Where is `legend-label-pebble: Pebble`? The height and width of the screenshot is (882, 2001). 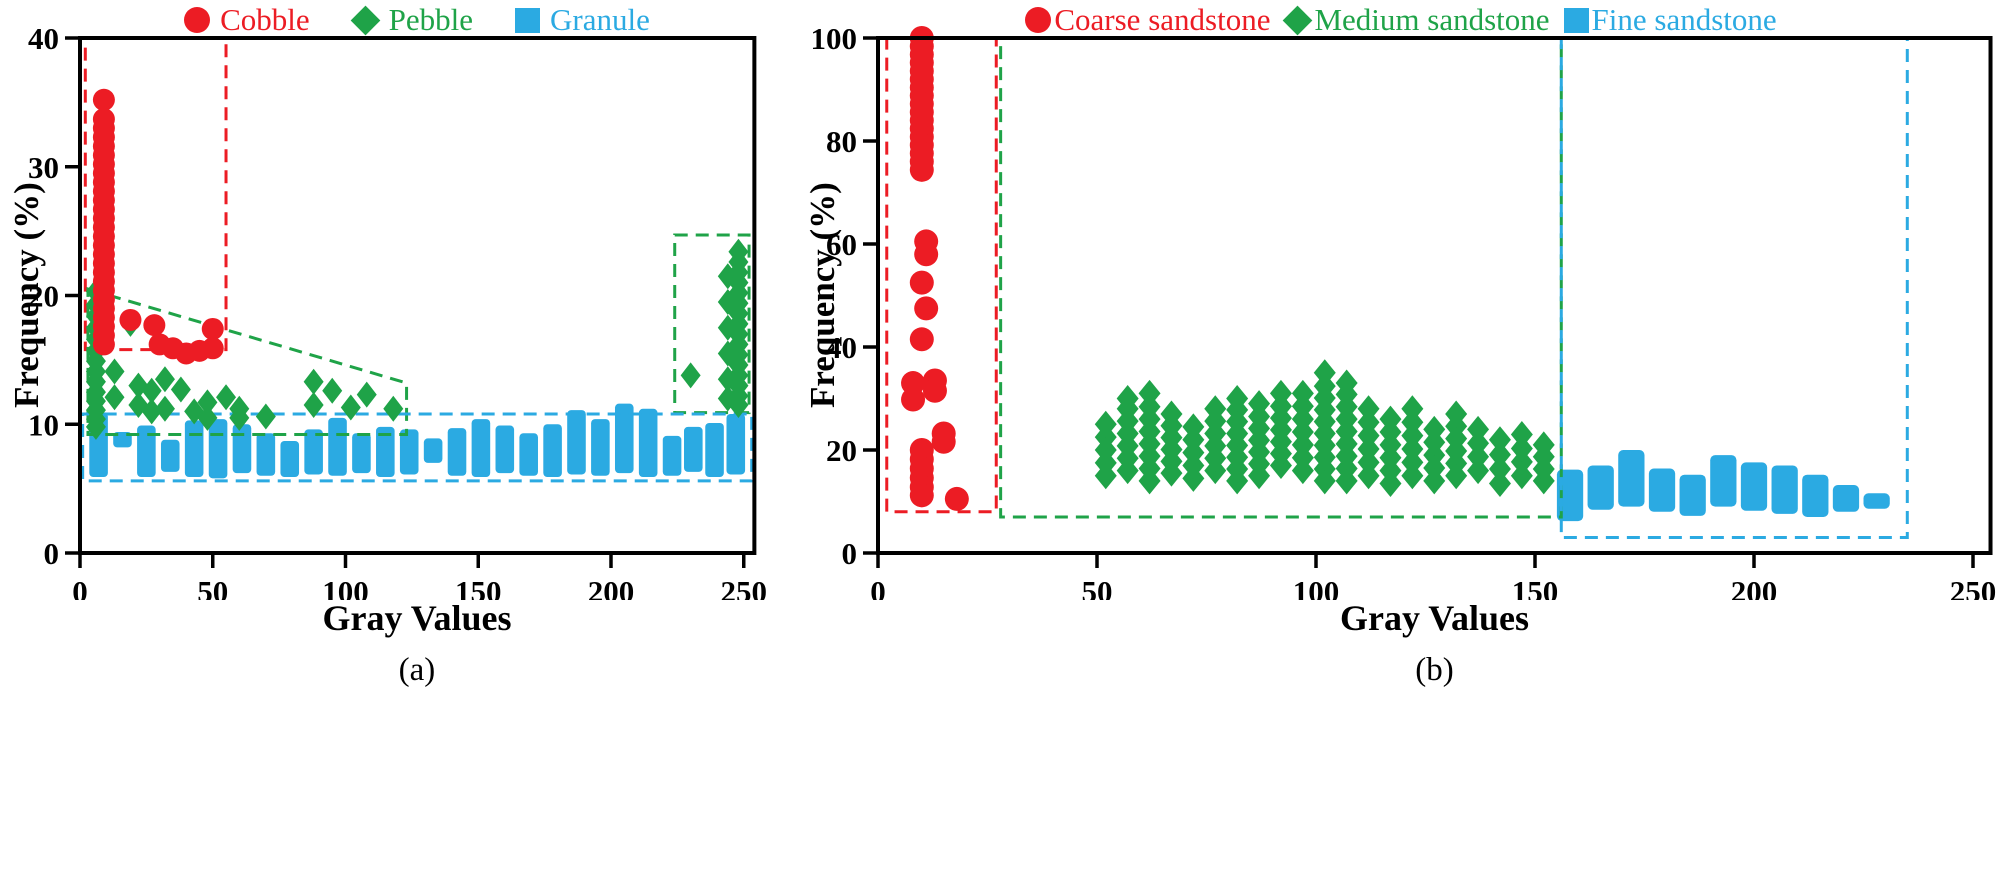 legend-label-pebble: Pebble is located at coordinates (431, 19).